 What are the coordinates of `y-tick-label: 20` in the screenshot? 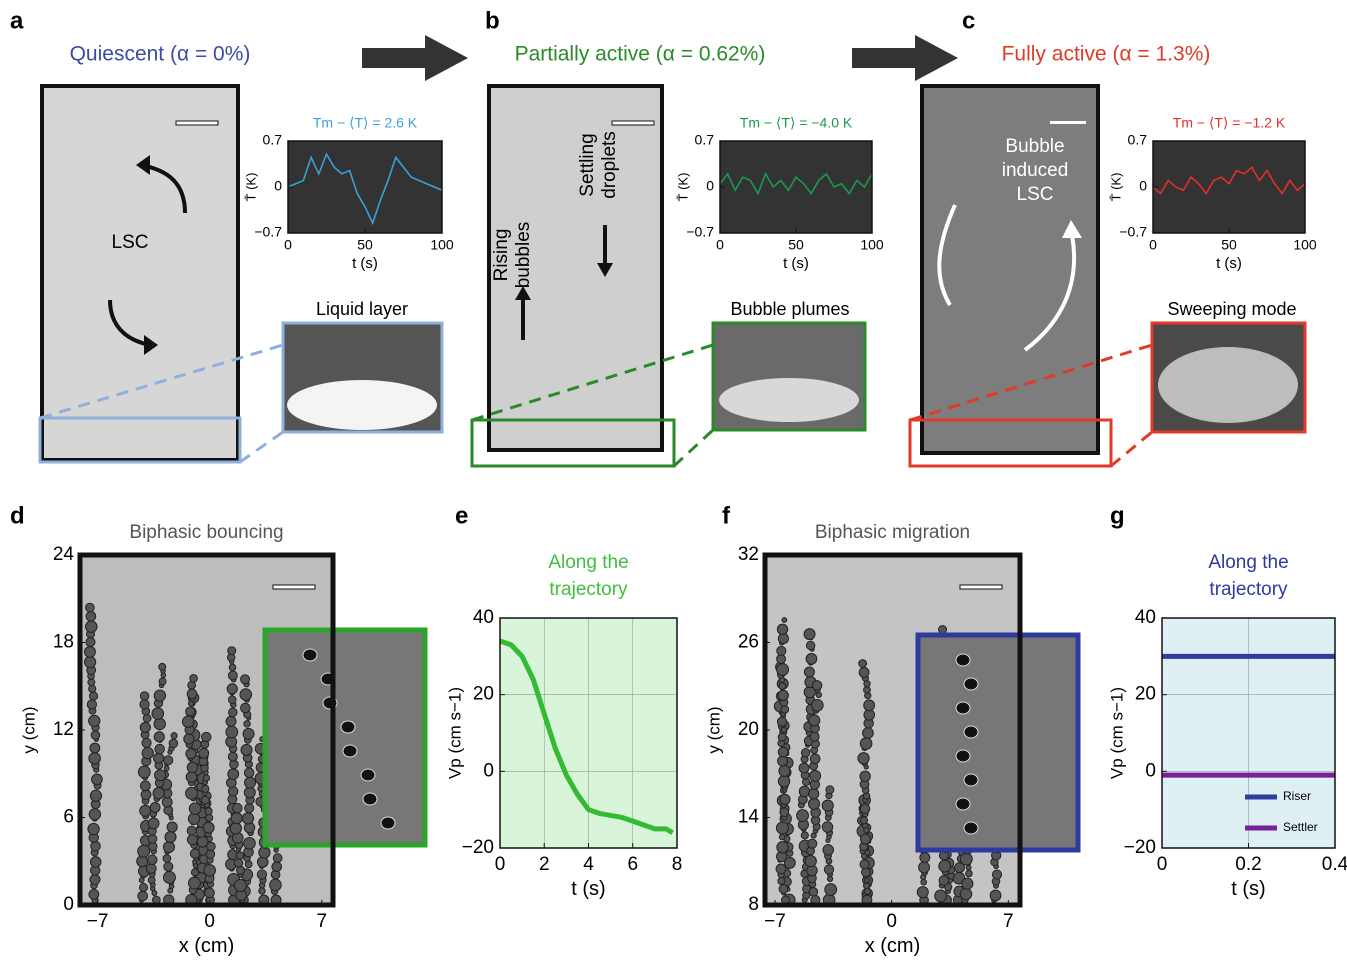 It's located at (748, 729).